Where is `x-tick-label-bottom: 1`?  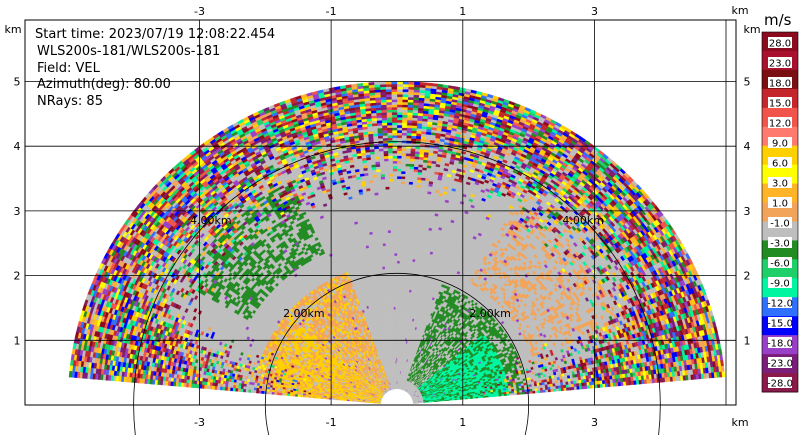 x-tick-label-bottom: 1 is located at coordinates (462, 422).